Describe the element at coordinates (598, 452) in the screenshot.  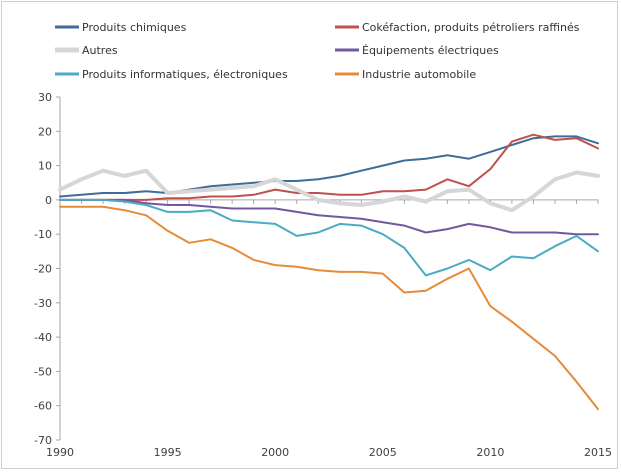
I see `x-tick-label: 2015` at that location.